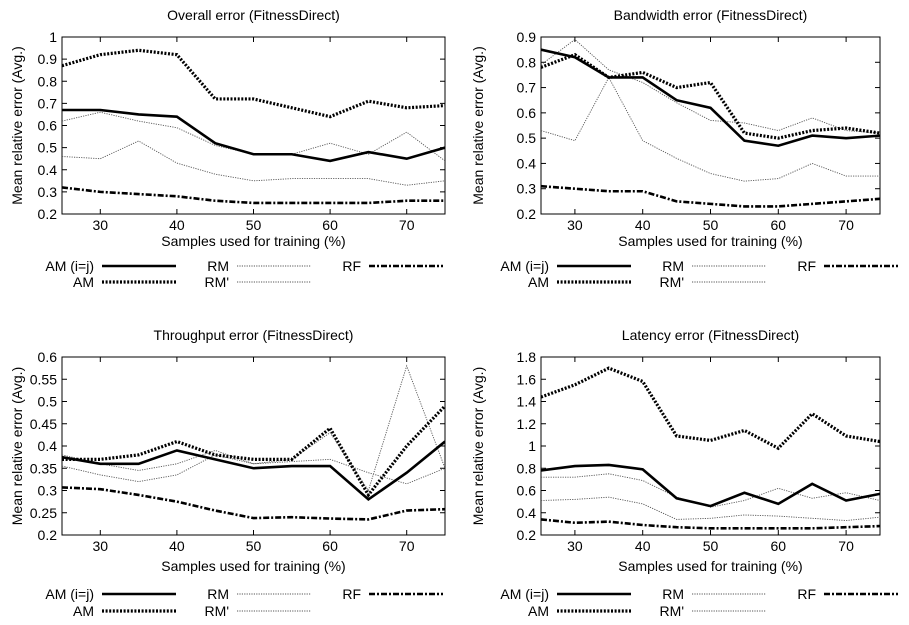 The image size is (909, 625). I want to click on series-line-rm-bandwidth, so click(710, 129).